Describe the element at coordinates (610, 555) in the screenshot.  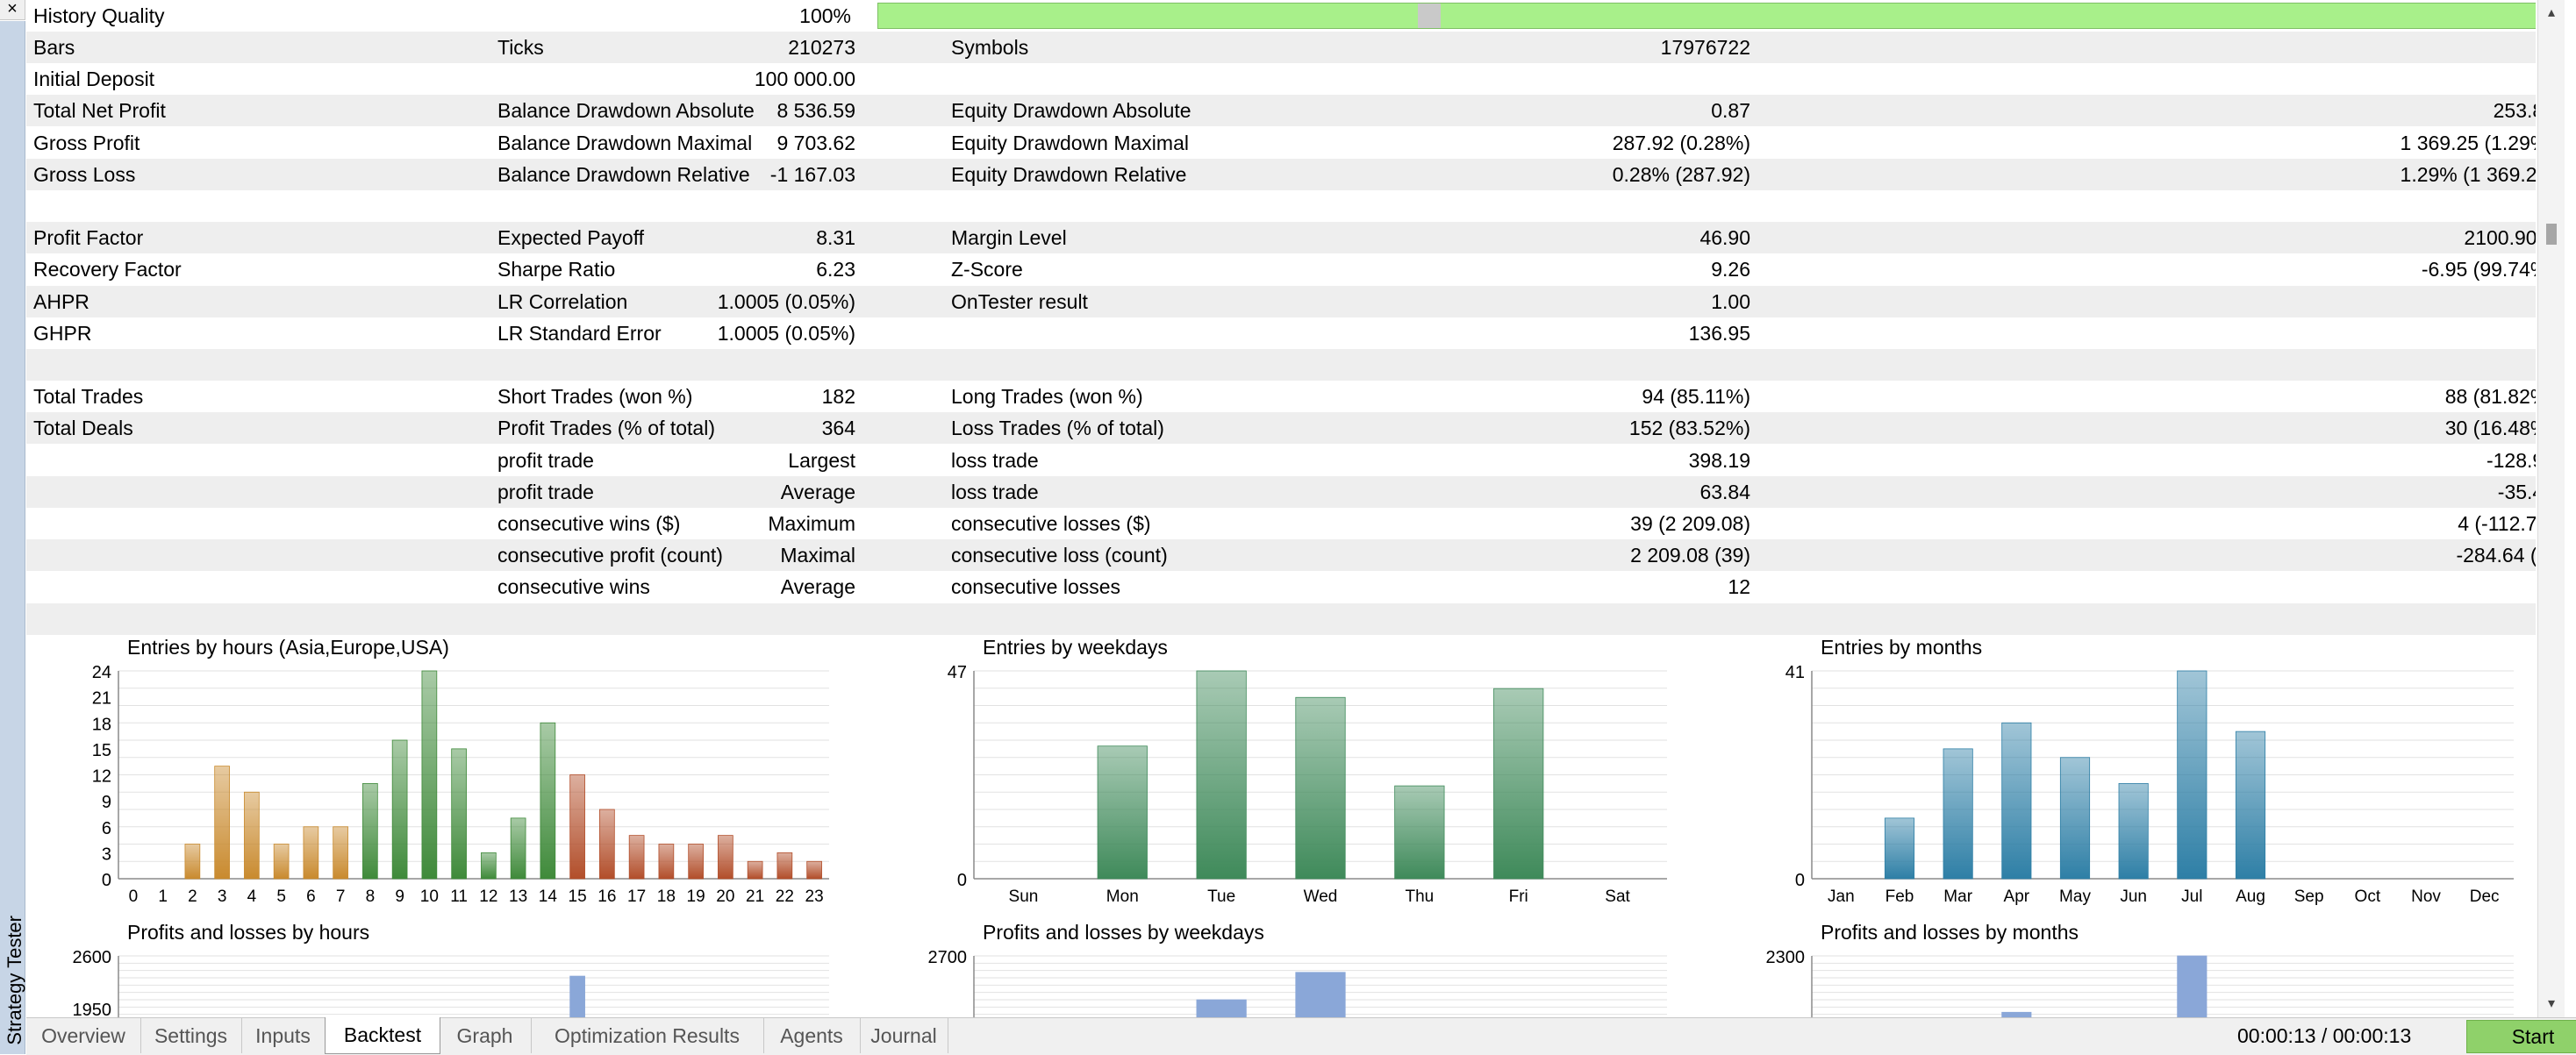
I see `report-cell: consecutive profit (count)` at that location.